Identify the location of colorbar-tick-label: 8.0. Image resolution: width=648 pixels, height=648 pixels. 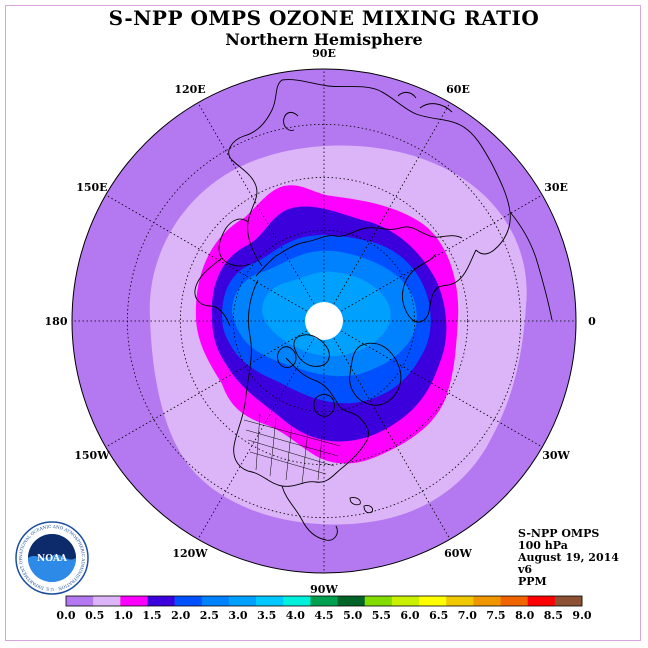
(524, 615).